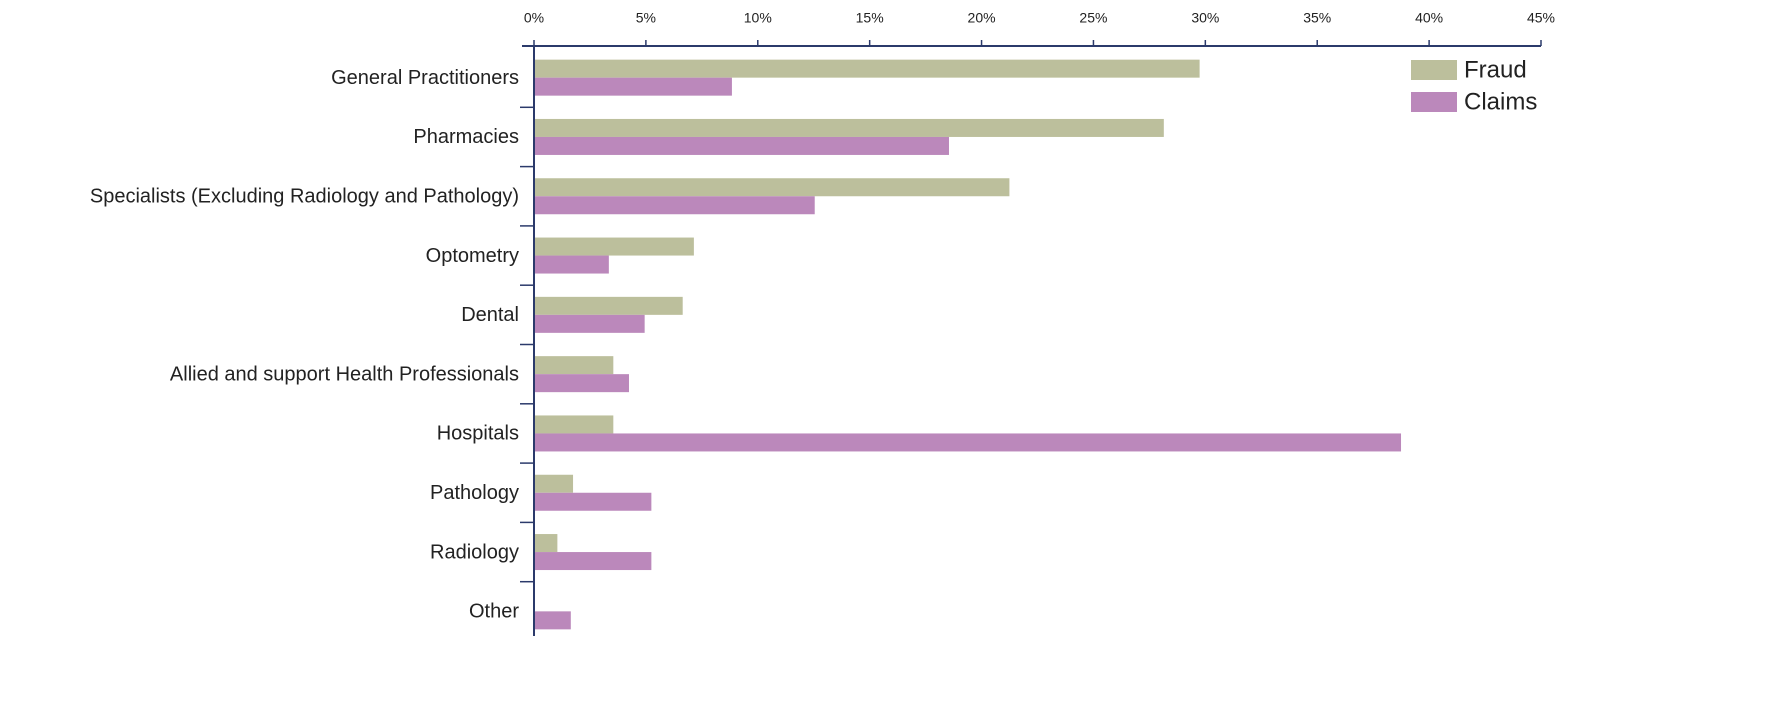 The image size is (1767, 720). I want to click on y-tick-label: Dental, so click(490, 315).